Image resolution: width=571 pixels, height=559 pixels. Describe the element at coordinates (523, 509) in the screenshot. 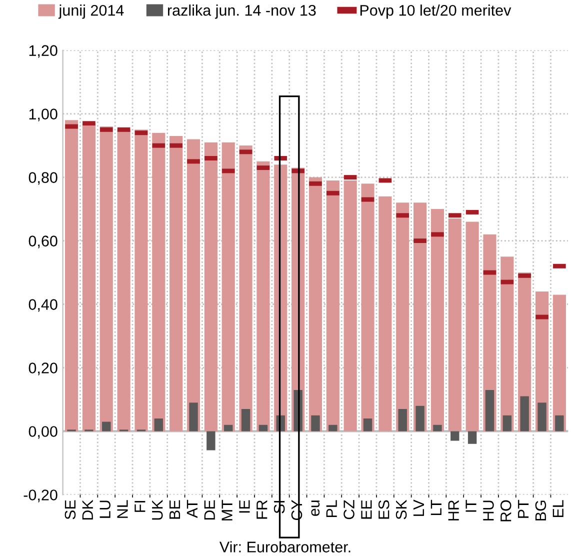

I see `x-tick-label: PT` at that location.